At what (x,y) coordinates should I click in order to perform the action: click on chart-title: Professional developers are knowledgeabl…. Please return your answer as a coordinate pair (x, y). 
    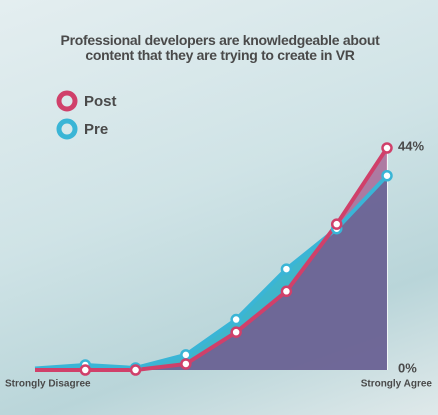
    Looking at the image, I should click on (220, 47).